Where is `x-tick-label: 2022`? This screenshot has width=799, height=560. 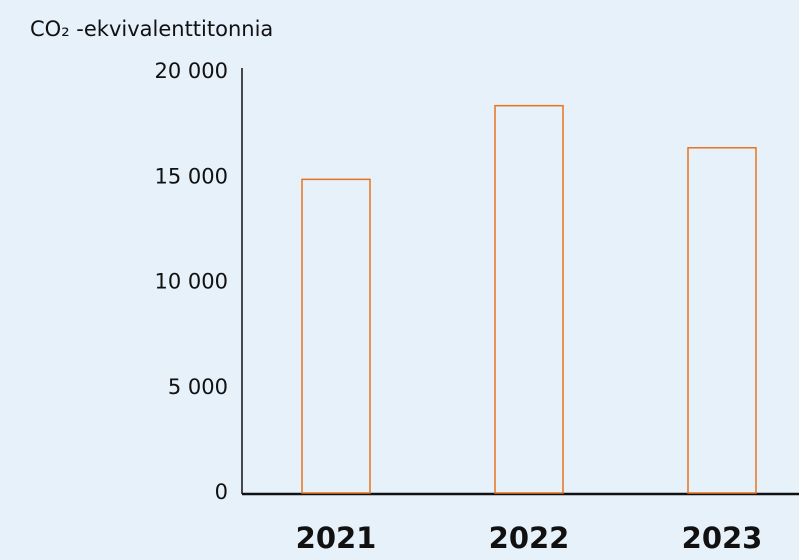 x-tick-label: 2022 is located at coordinates (529, 538).